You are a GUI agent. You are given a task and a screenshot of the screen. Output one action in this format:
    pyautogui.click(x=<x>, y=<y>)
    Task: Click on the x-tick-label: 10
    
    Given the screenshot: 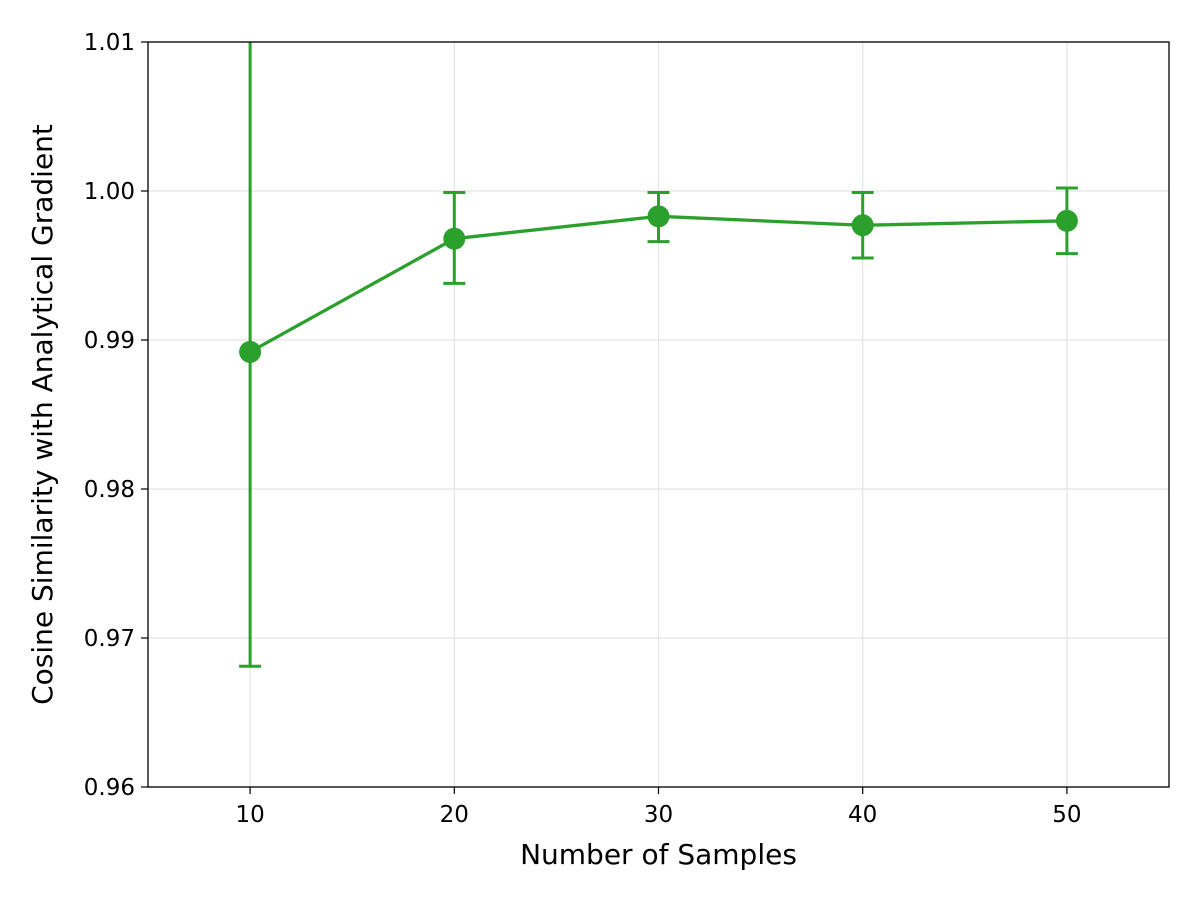 What is the action you would take?
    pyautogui.click(x=249, y=815)
    